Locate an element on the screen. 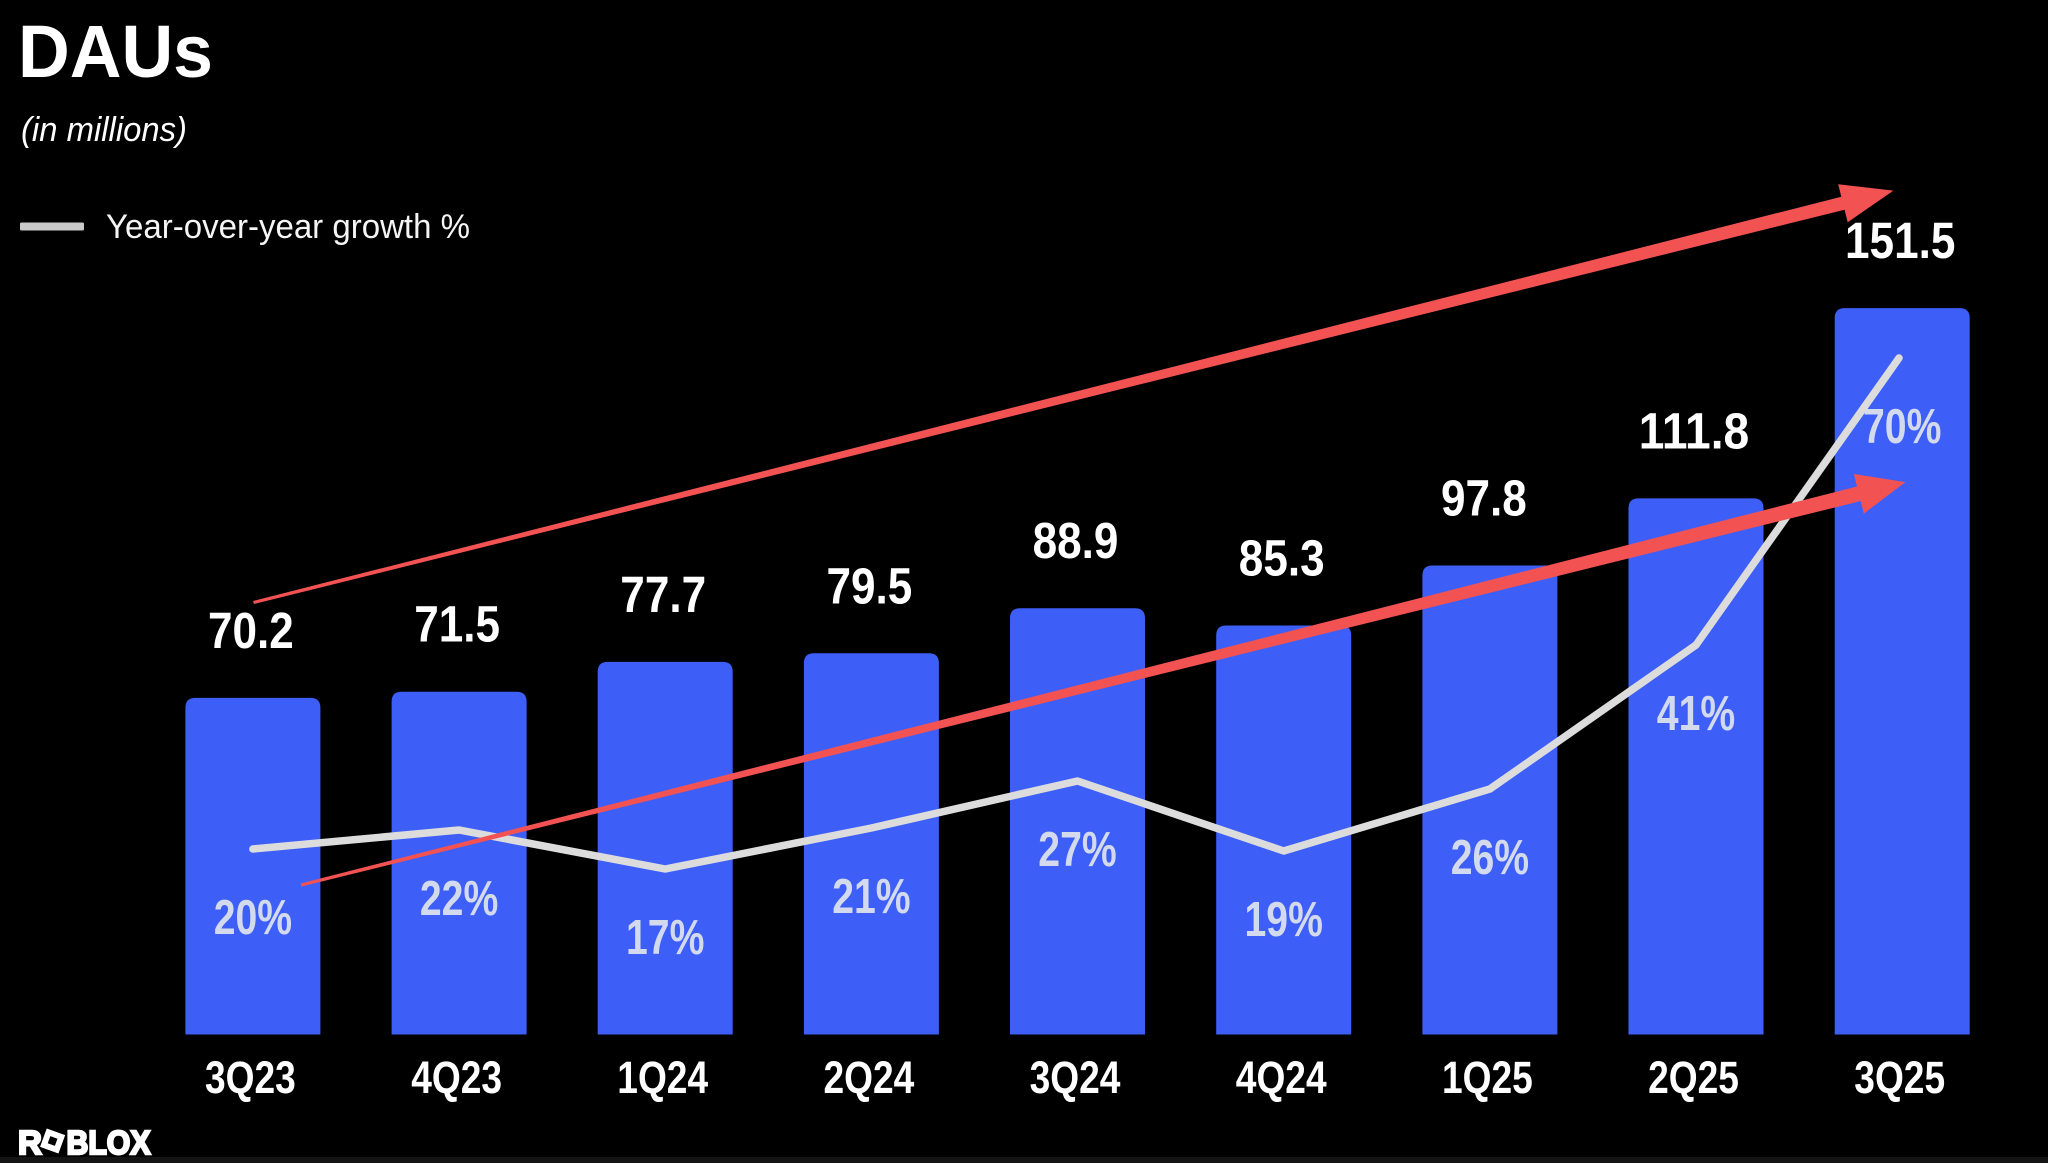  svg-text: (in millions) is located at coordinates (104, 130).